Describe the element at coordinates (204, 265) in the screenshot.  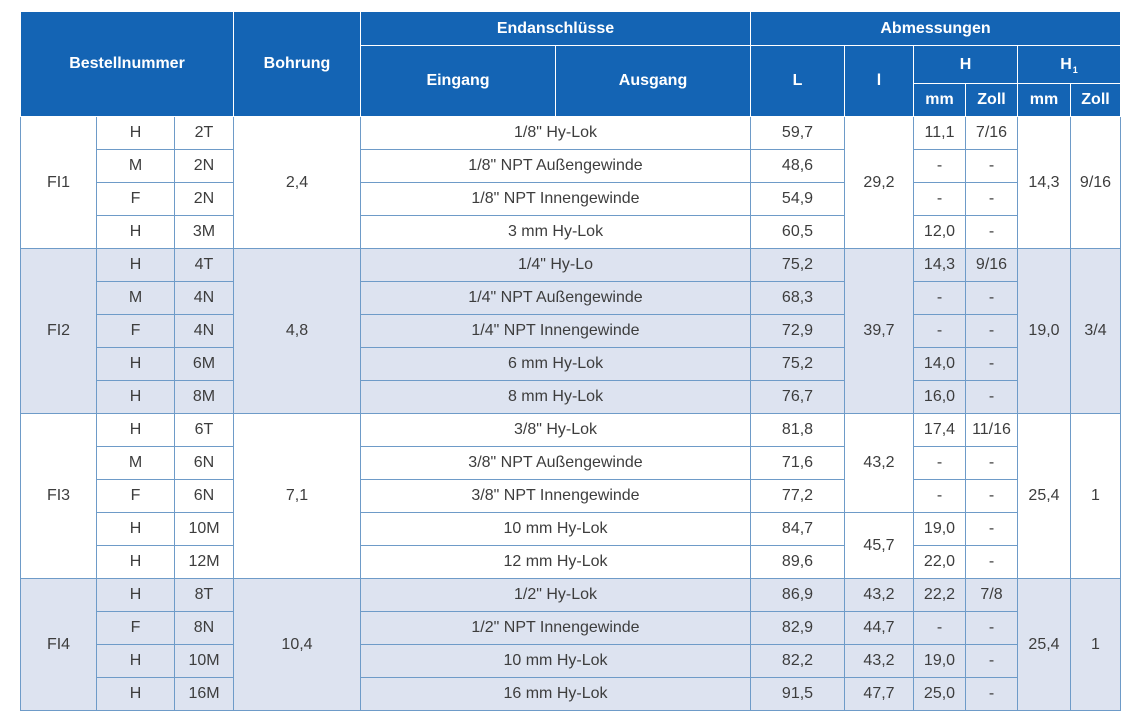
I see `size-code: 4T` at that location.